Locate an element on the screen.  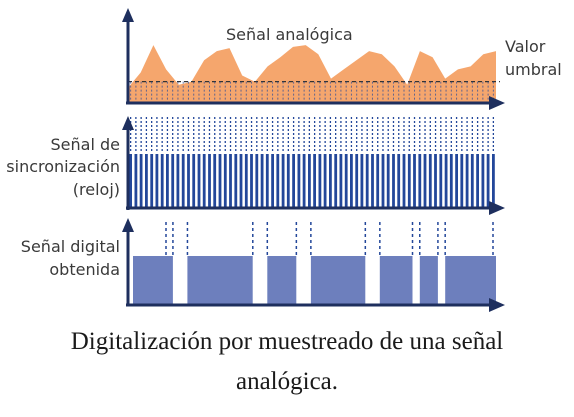
analog-x-arrow is located at coordinates (497, 103).